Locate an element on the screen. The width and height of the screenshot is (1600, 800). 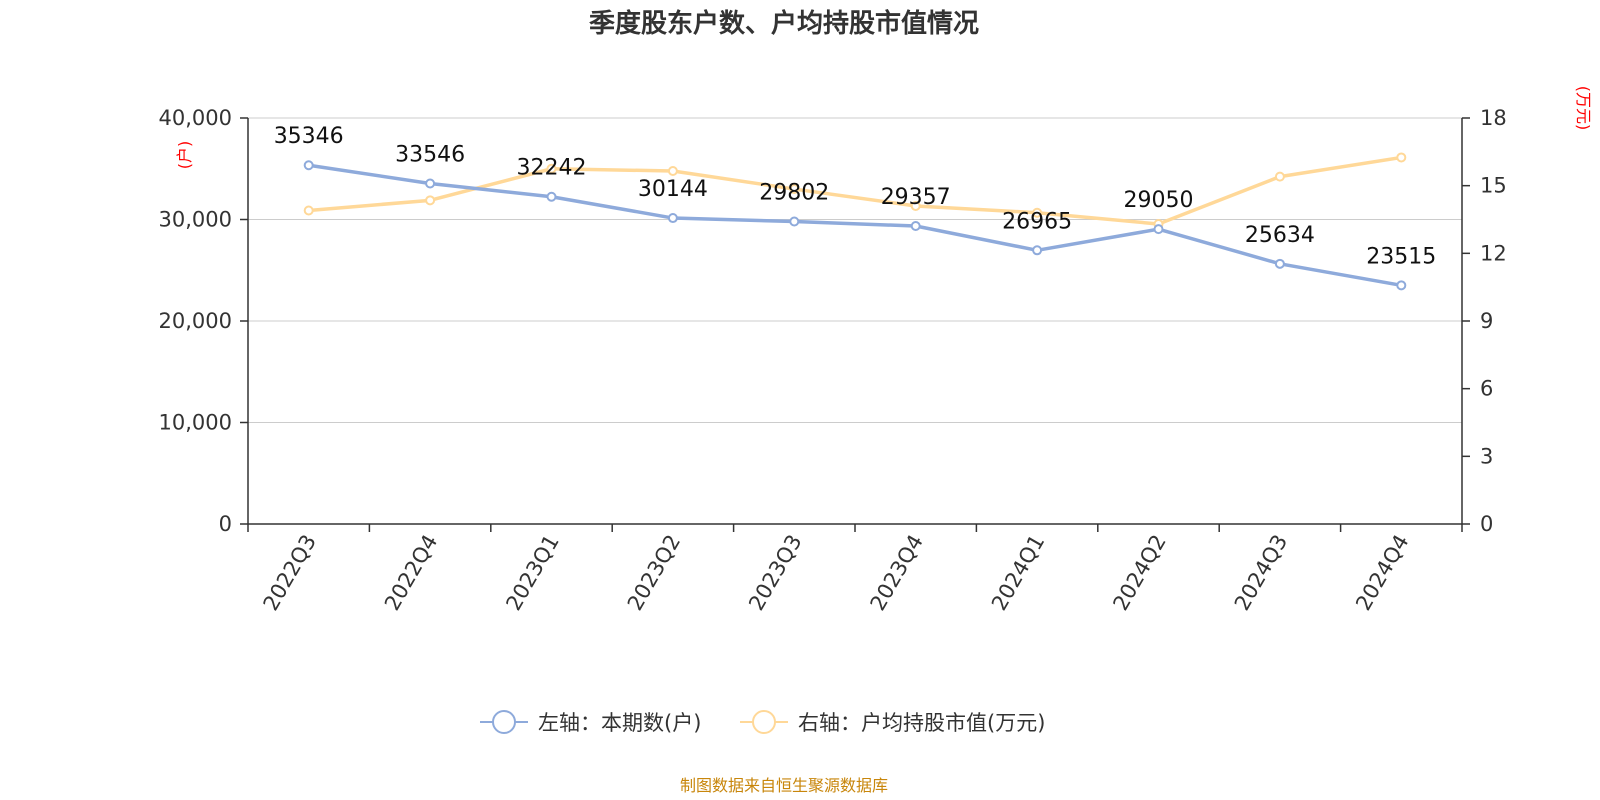
legend-label: 右轴：户均持股市值(万元) is located at coordinates (921, 723).